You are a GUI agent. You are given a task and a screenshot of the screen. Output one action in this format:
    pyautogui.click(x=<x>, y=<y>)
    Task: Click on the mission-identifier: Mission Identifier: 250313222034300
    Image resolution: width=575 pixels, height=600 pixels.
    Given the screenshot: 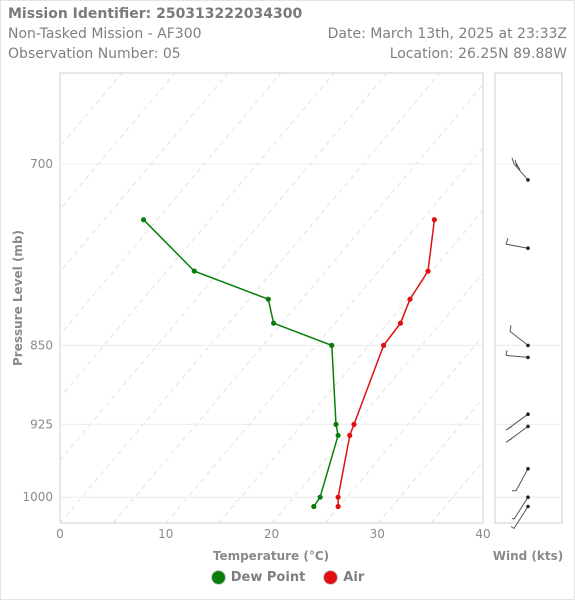 What is the action you would take?
    pyautogui.click(x=155, y=14)
    